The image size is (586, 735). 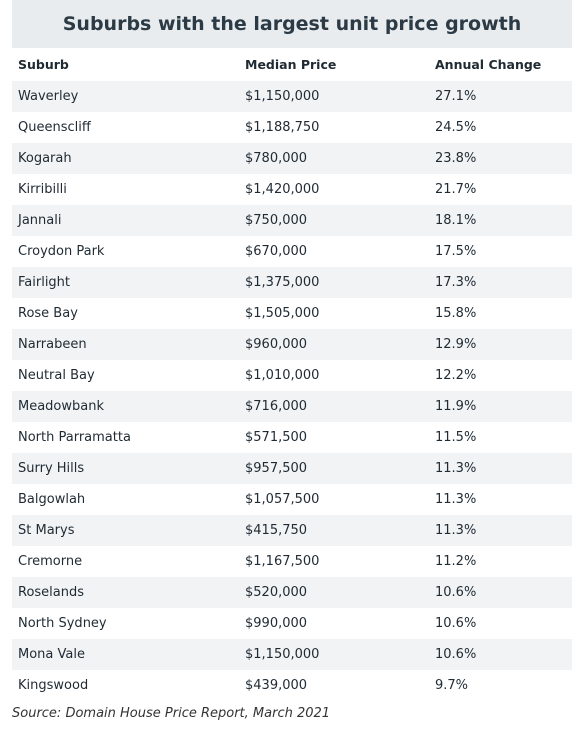 What do you see at coordinates (43, 64) in the screenshot?
I see `header-cell: Suburb` at bounding box center [43, 64].